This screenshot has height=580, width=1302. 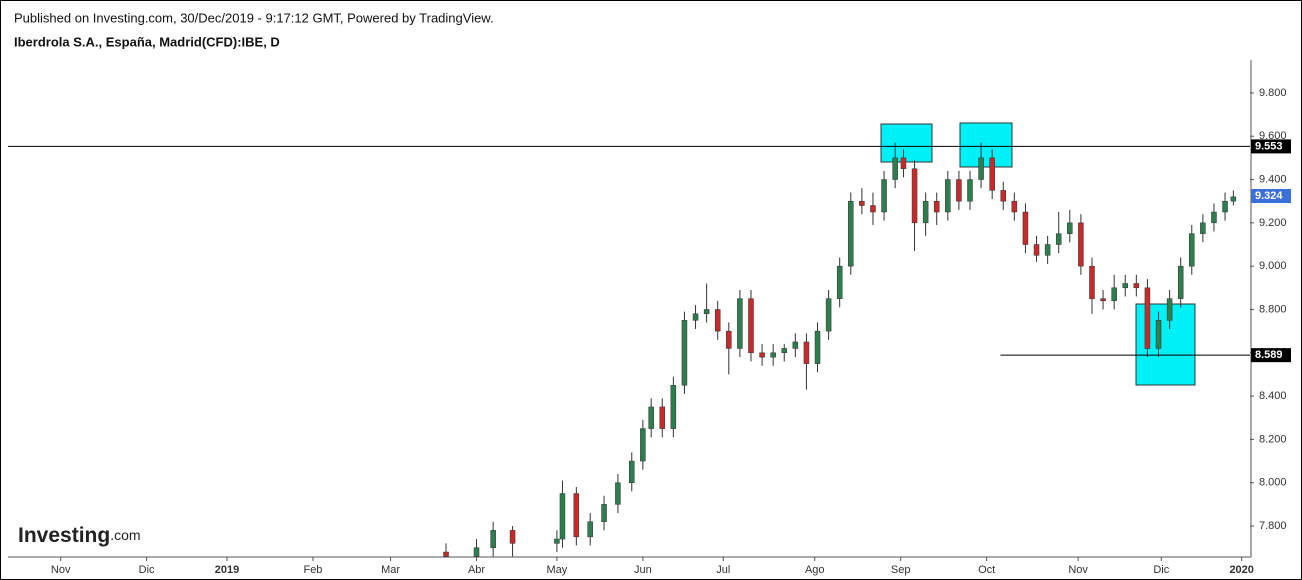 What do you see at coordinates (1273, 179) in the screenshot?
I see `y-tick-label: 9.400` at bounding box center [1273, 179].